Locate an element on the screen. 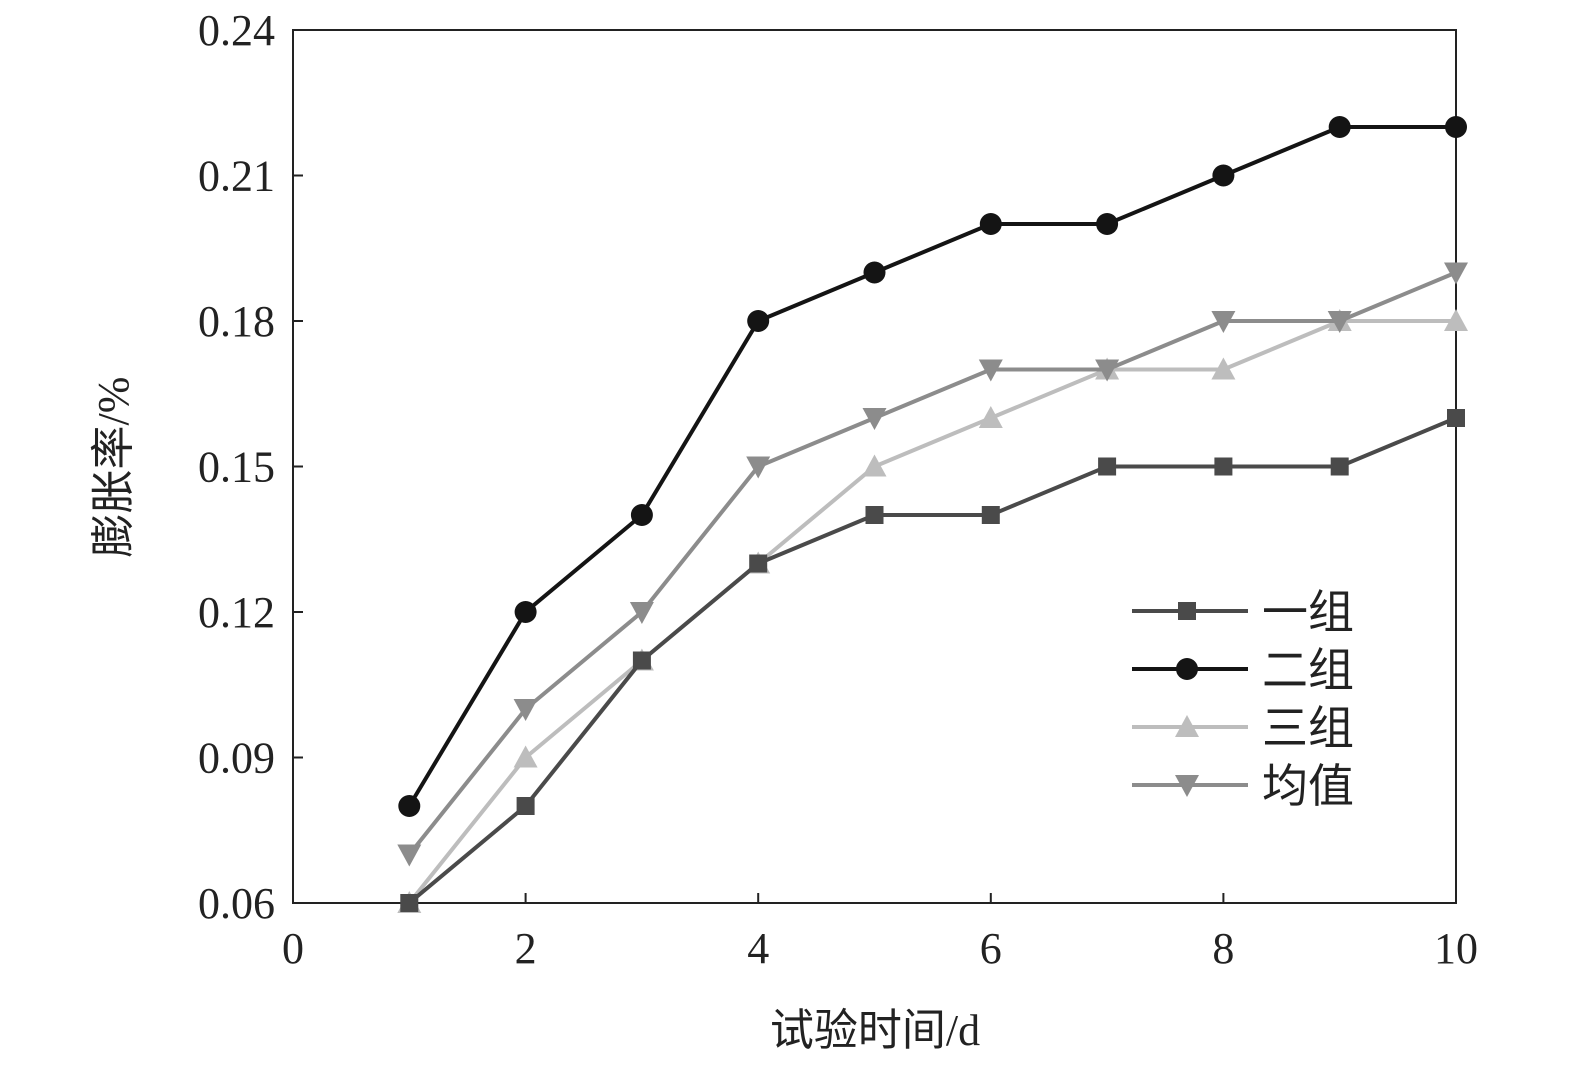 This screenshot has width=1575, height=1070. y-tick-label: 0.09 is located at coordinates (236, 758).